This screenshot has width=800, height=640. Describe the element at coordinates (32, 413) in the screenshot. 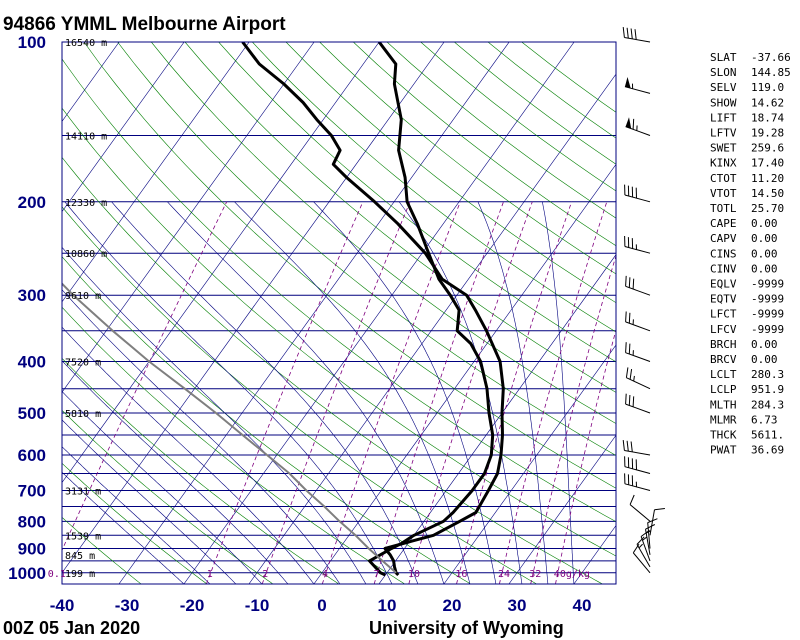

I see `pressure-tick-label: 500` at that location.